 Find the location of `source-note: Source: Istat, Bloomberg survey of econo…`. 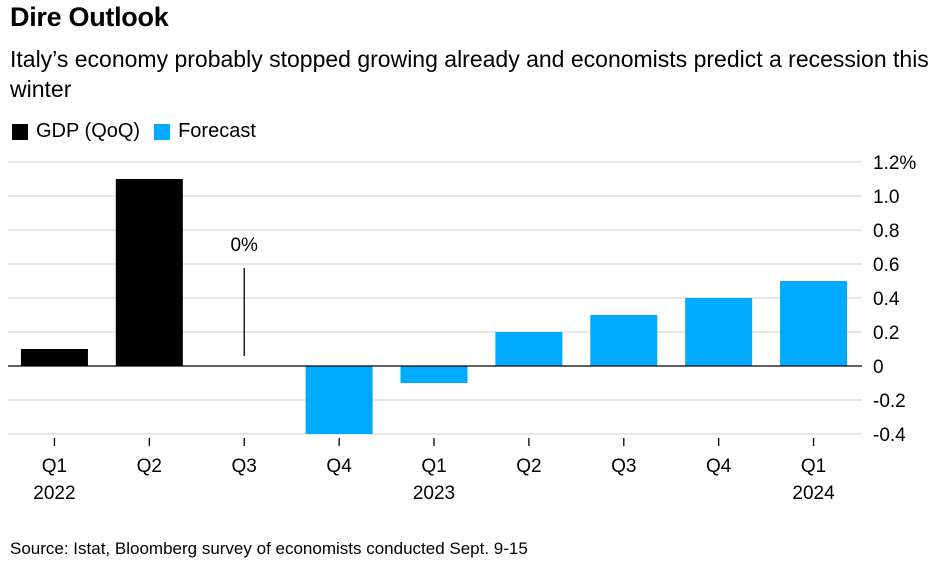

source-note: Source: Istat, Bloomberg survey of econo… is located at coordinates (269, 548).